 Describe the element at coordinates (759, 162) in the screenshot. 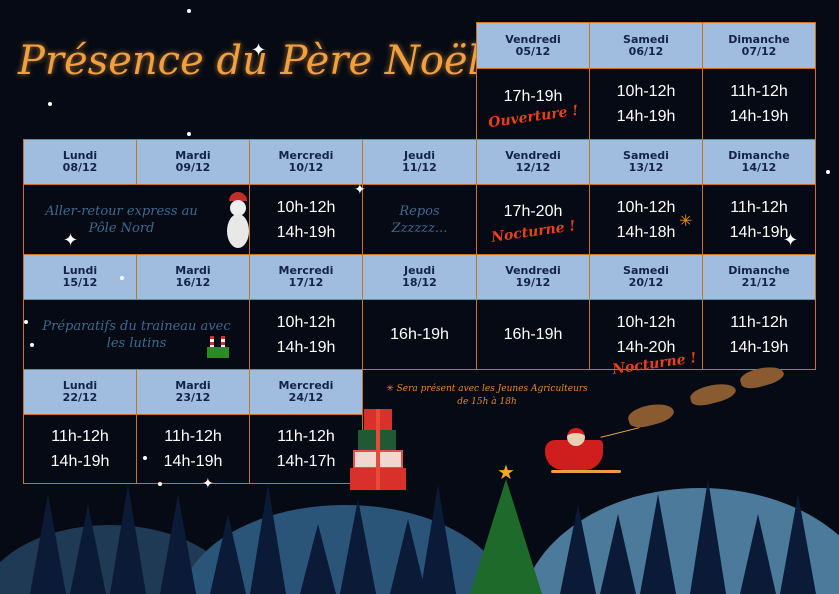

I see `day-header: Dimanche 14/12` at that location.